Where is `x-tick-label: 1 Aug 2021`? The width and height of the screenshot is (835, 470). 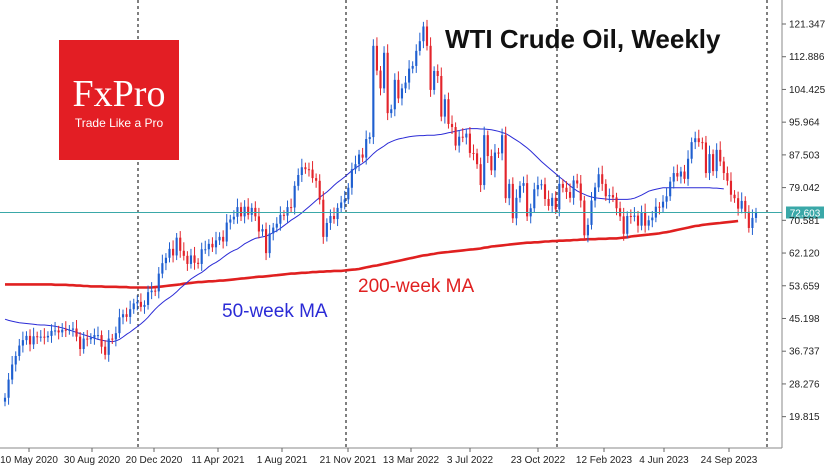 x-tick-label: 1 Aug 2021 is located at coordinates (282, 460).